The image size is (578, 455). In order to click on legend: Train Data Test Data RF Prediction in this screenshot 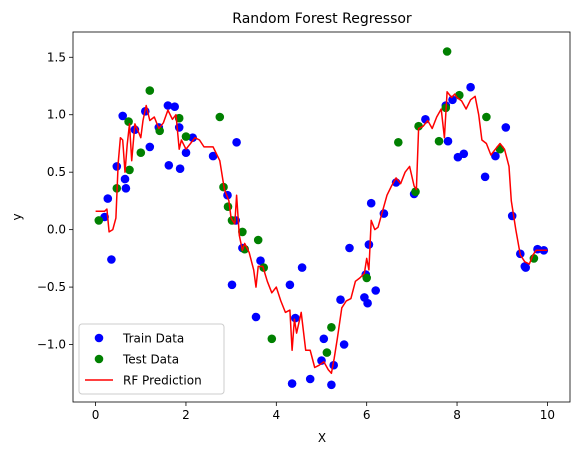, I will do `click(151, 359)`.